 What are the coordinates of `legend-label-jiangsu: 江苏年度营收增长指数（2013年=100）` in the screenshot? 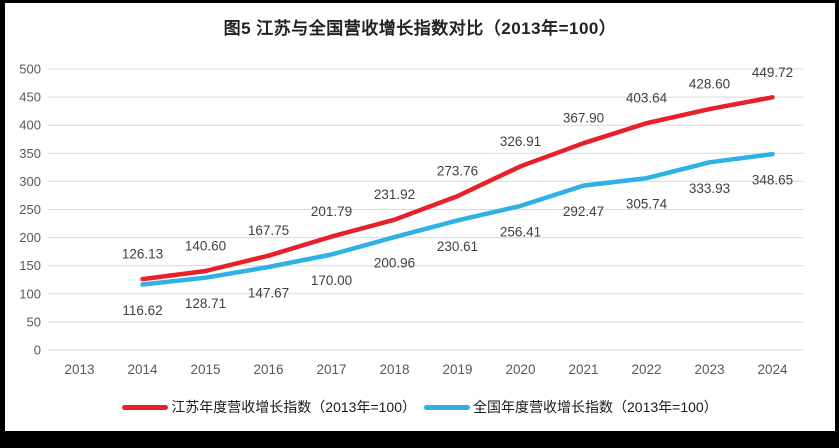 It's located at (293, 407).